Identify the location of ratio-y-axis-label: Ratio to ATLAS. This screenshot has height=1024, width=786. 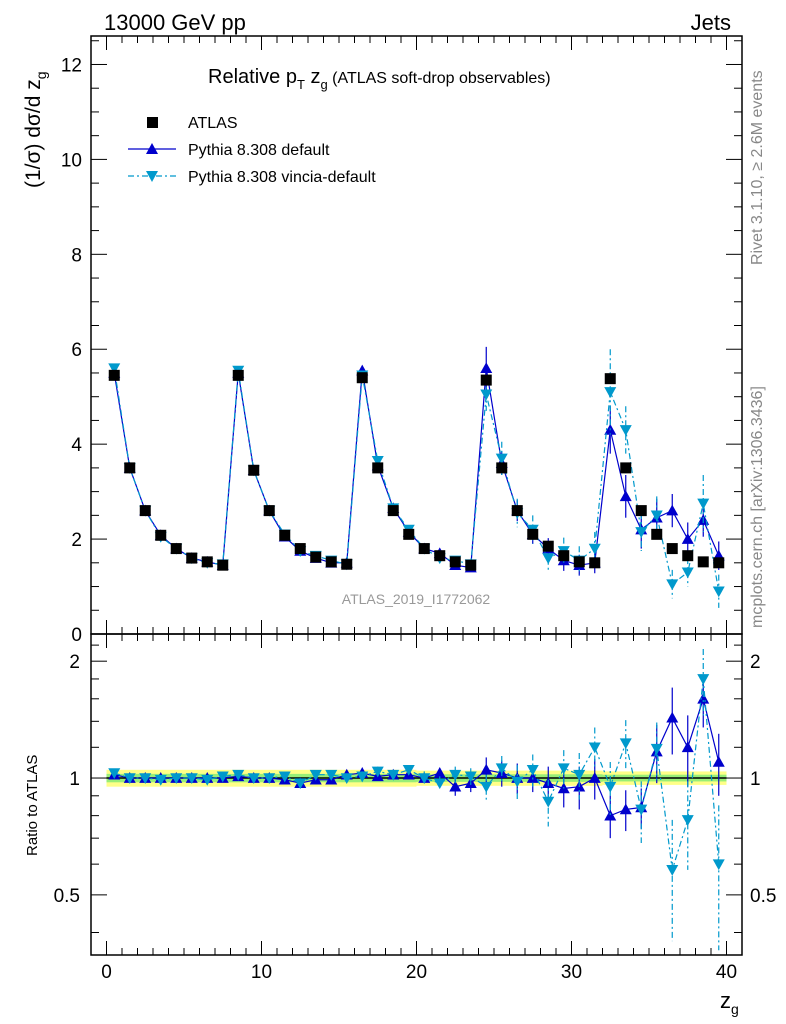
(32, 805).